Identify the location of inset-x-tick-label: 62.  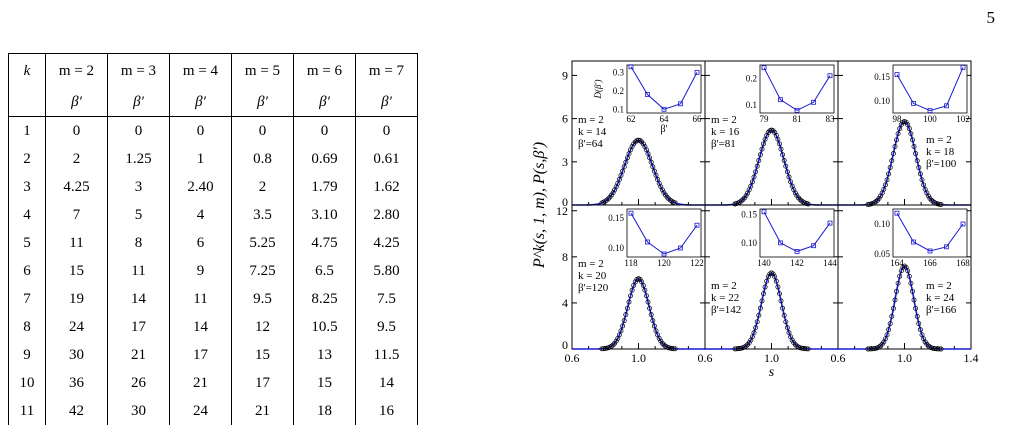
(631, 119).